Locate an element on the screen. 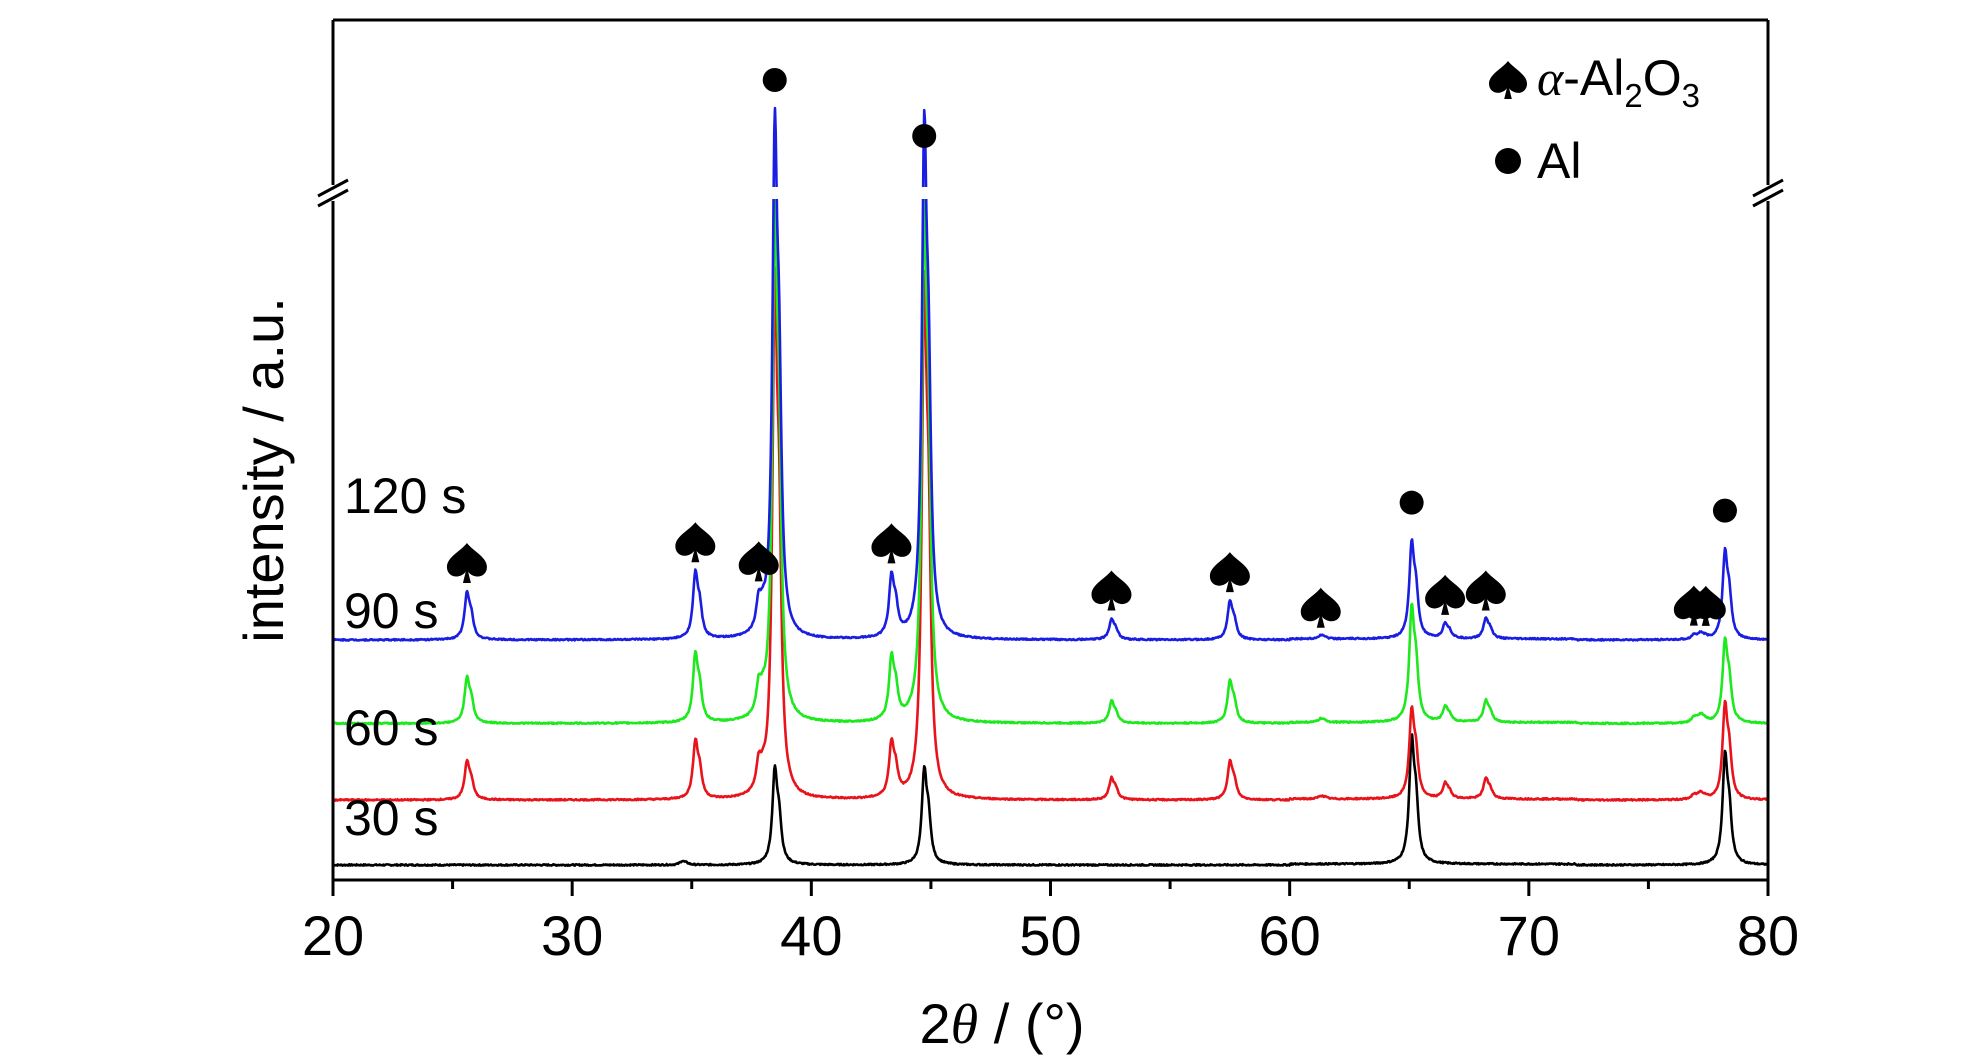 The image size is (1984, 1063). x-tick-label: 50 is located at coordinates (1050, 935).